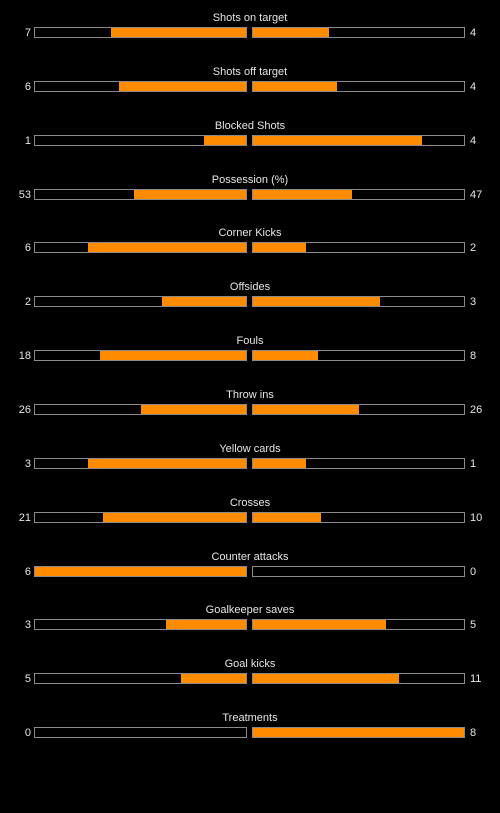 The image size is (500, 813). What do you see at coordinates (473, 248) in the screenshot?
I see `away-value: 2` at bounding box center [473, 248].